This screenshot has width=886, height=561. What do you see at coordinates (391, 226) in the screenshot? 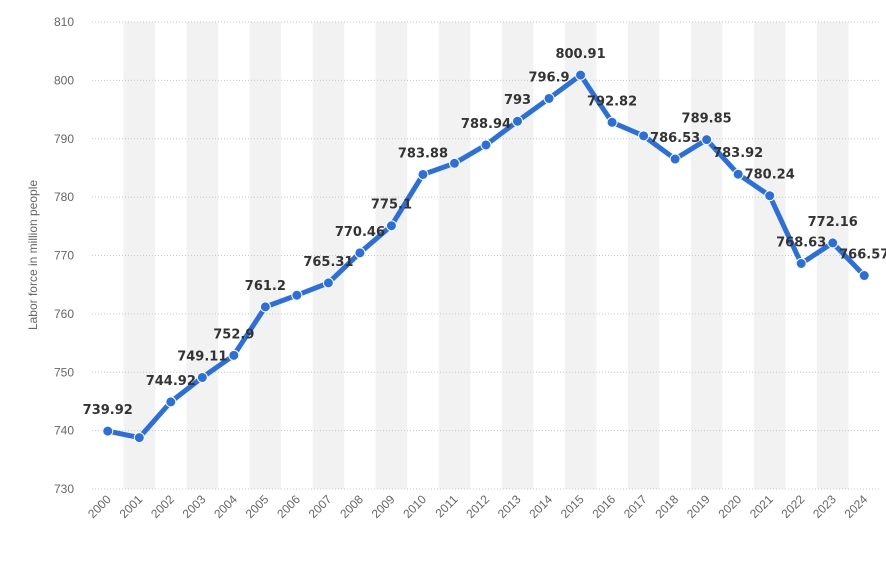
I see `point-2009` at bounding box center [391, 226].